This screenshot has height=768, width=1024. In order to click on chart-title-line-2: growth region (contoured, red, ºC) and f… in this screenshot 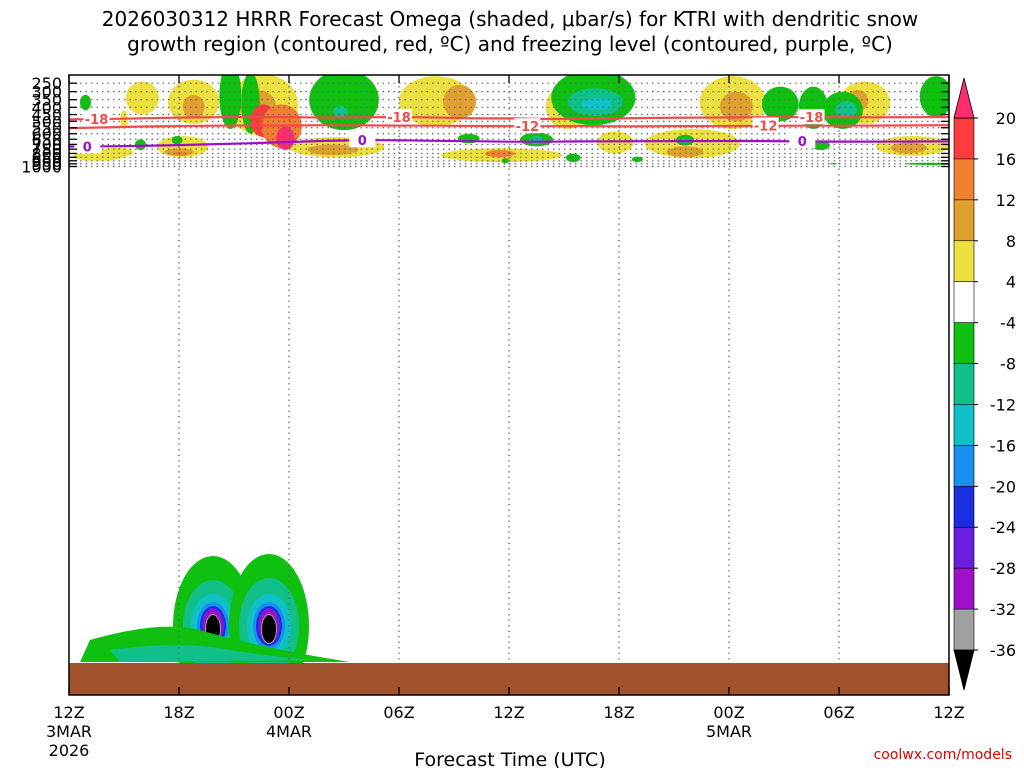, I will do `click(510, 44)`.